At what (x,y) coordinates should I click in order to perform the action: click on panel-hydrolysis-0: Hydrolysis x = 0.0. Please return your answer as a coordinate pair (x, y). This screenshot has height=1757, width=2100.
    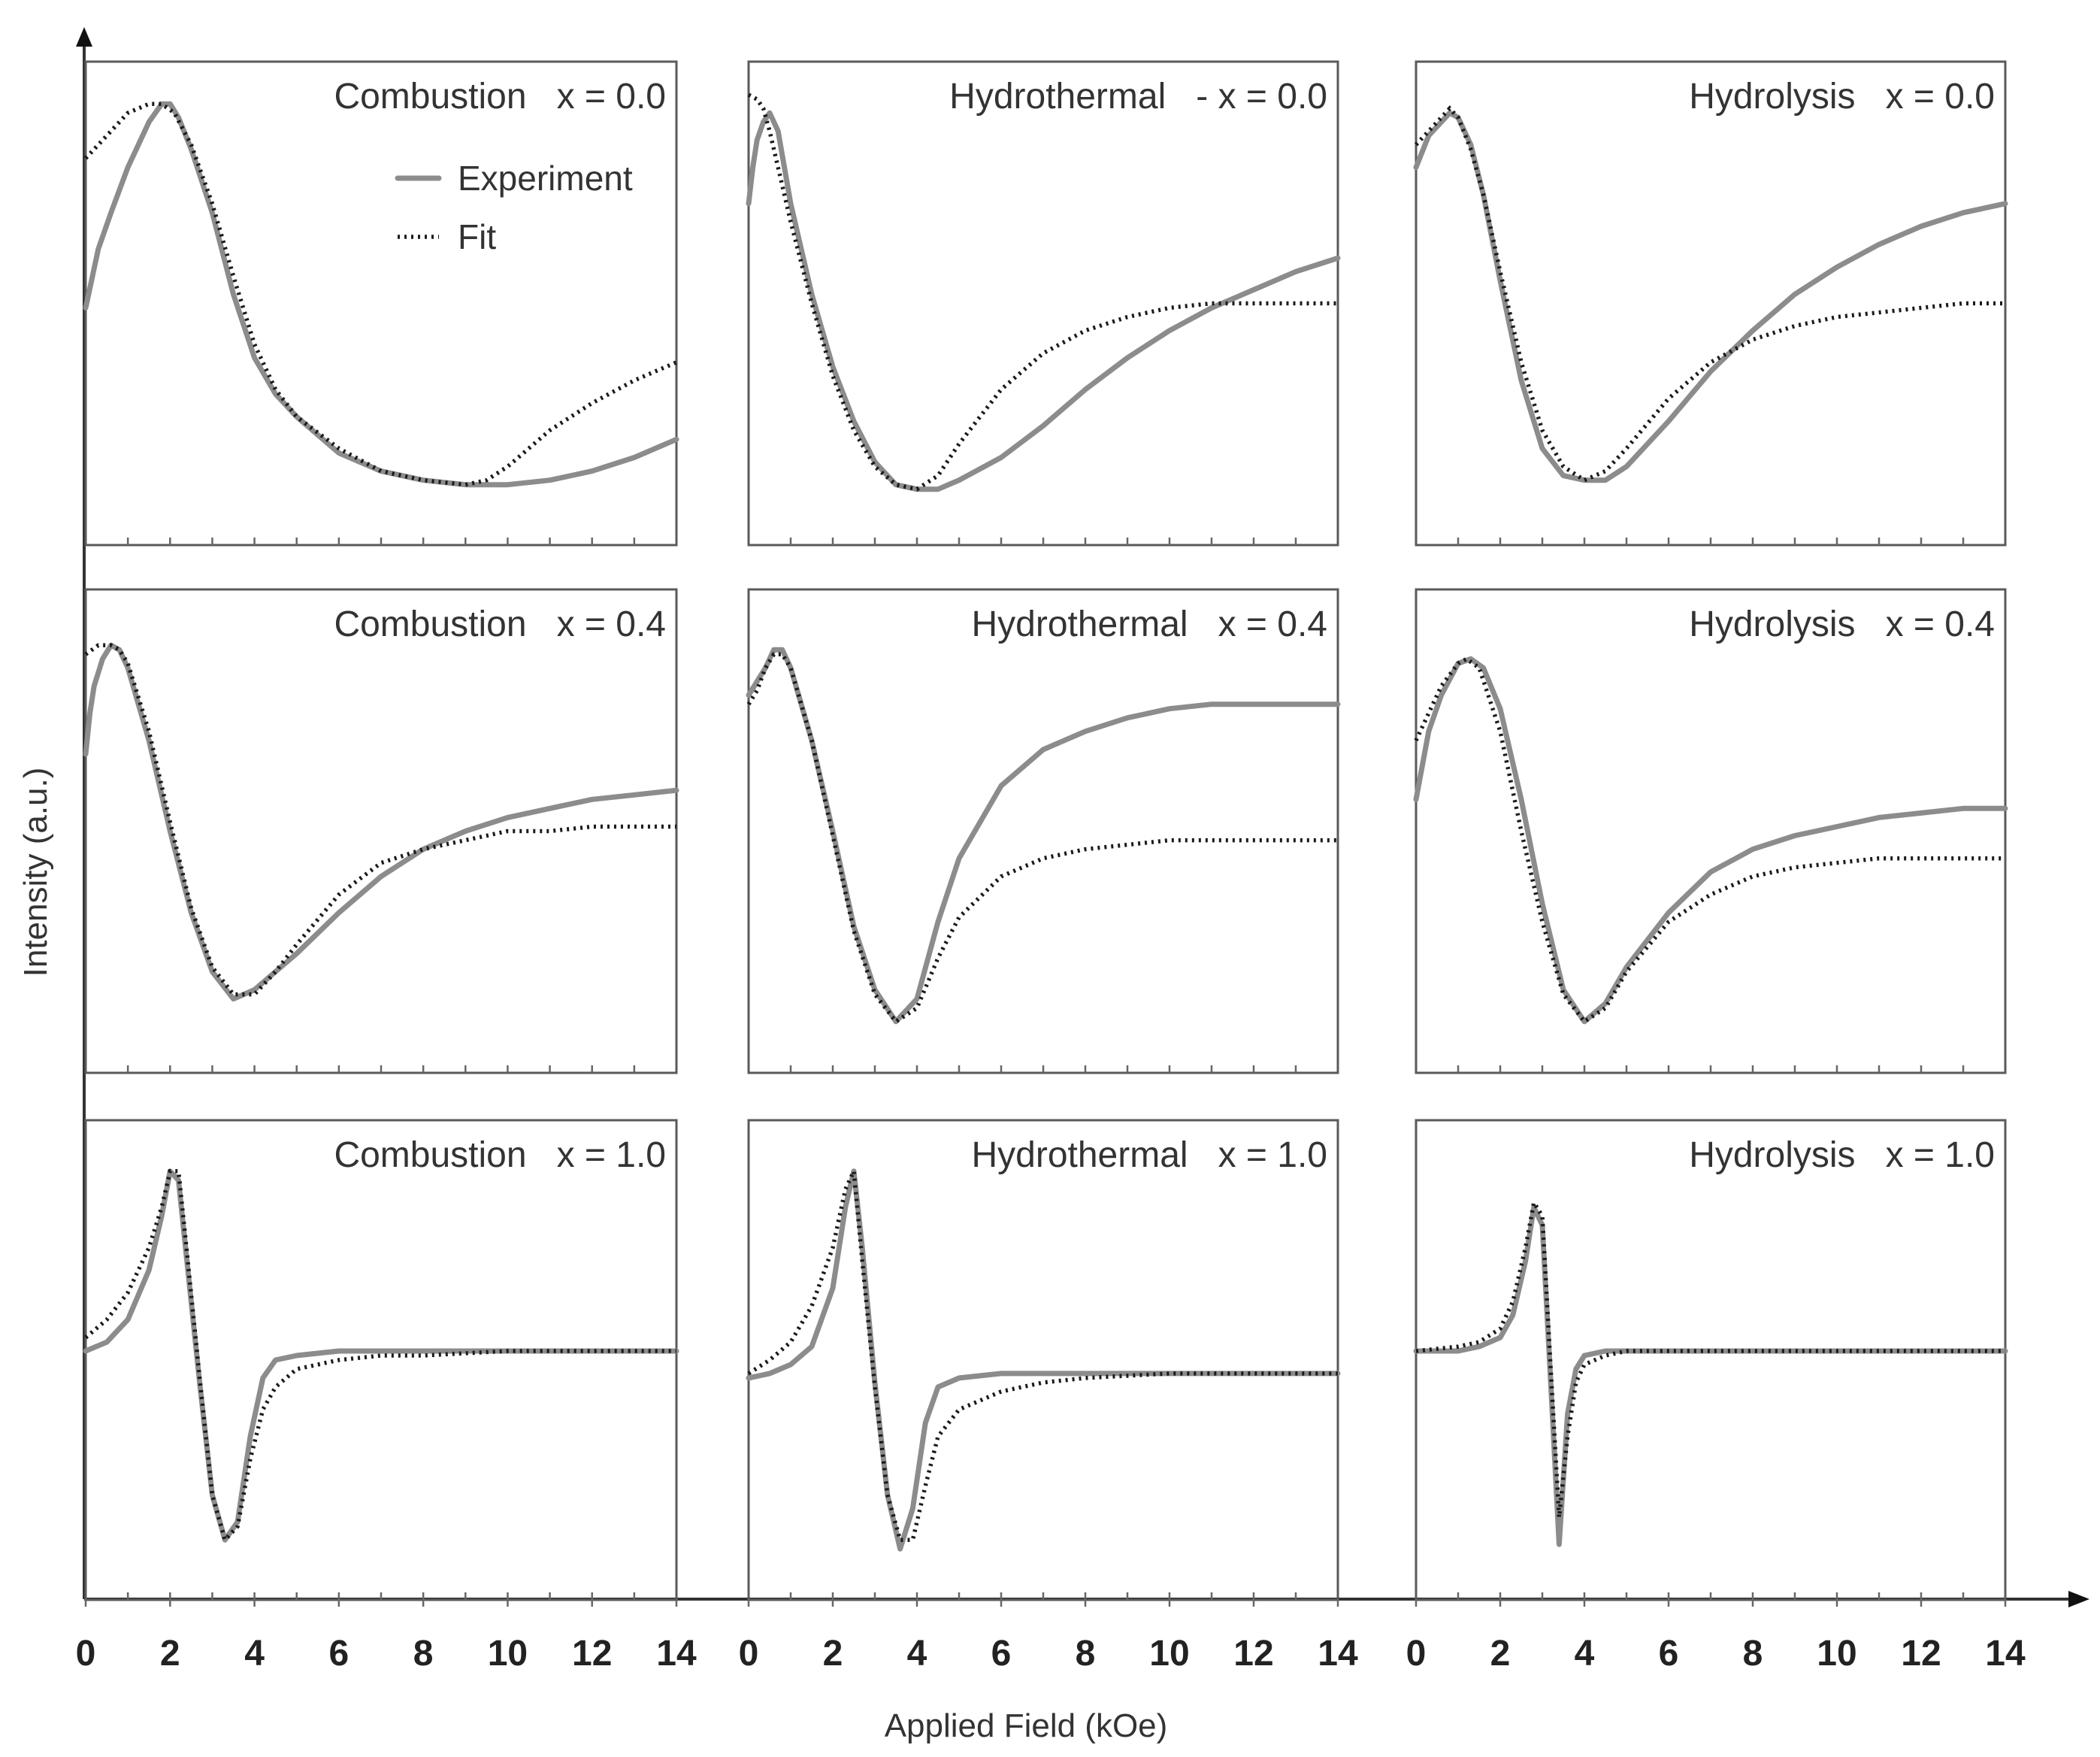
    Looking at the image, I should click on (1710, 303).